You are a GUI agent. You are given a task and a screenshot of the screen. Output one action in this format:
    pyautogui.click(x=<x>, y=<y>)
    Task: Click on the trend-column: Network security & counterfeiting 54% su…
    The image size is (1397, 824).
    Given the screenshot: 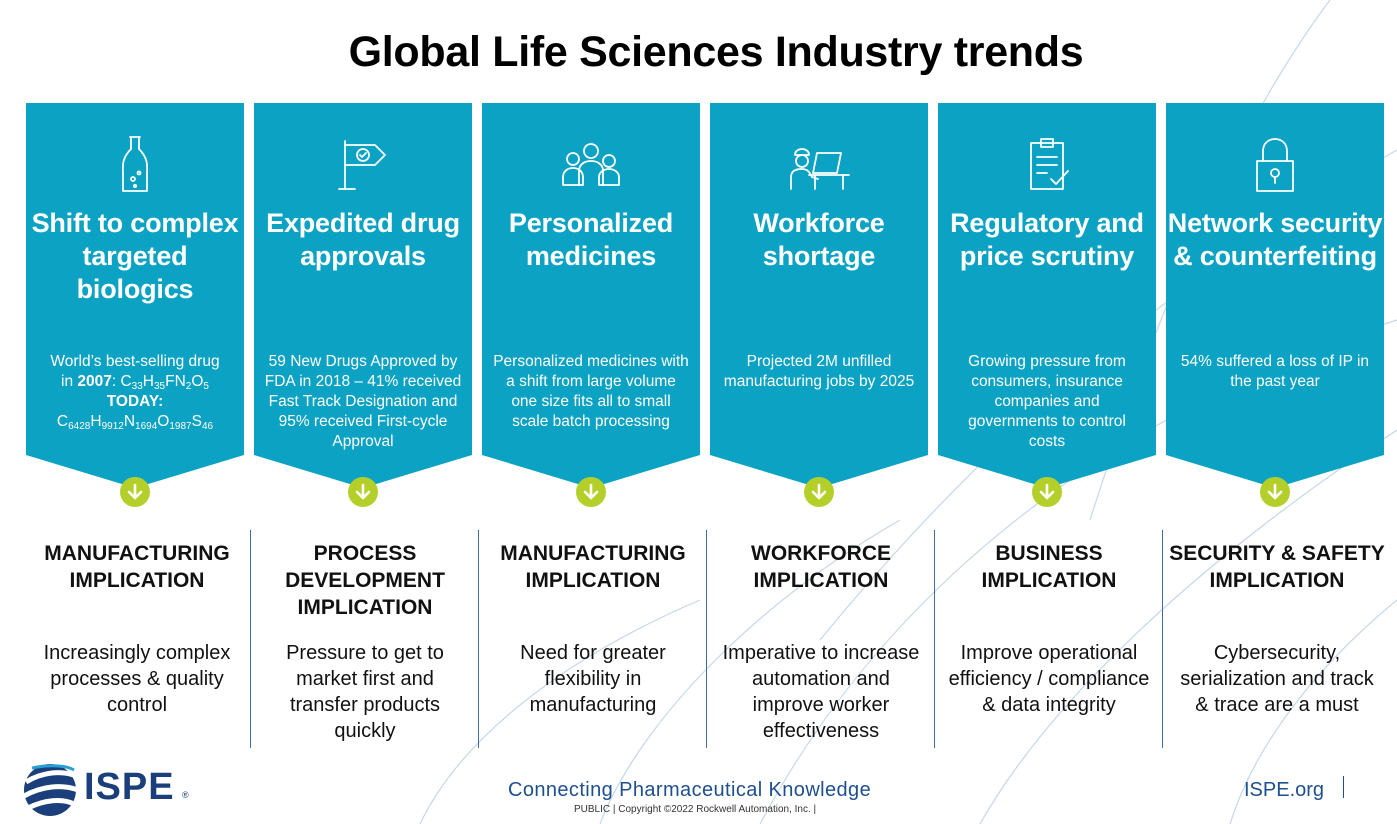 What is the action you would take?
    pyautogui.click(x=1277, y=460)
    